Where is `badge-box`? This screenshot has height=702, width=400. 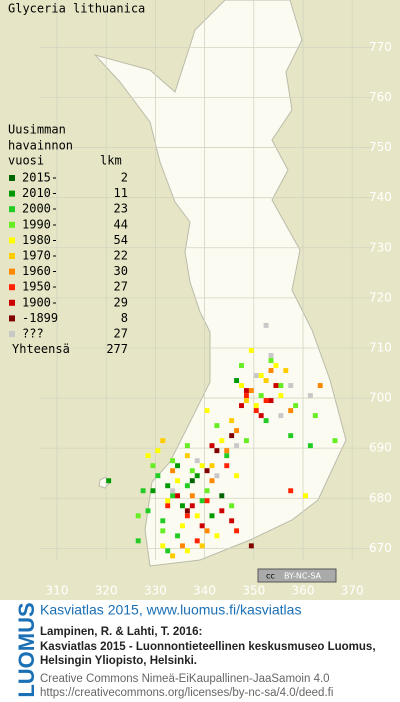 badge-box is located at coordinates (297, 575).